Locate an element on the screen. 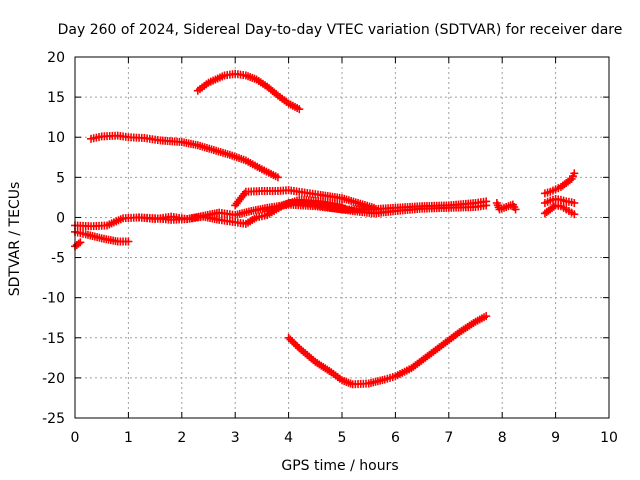 The height and width of the screenshot is (480, 640). x-tick-label: 2 is located at coordinates (181, 438).